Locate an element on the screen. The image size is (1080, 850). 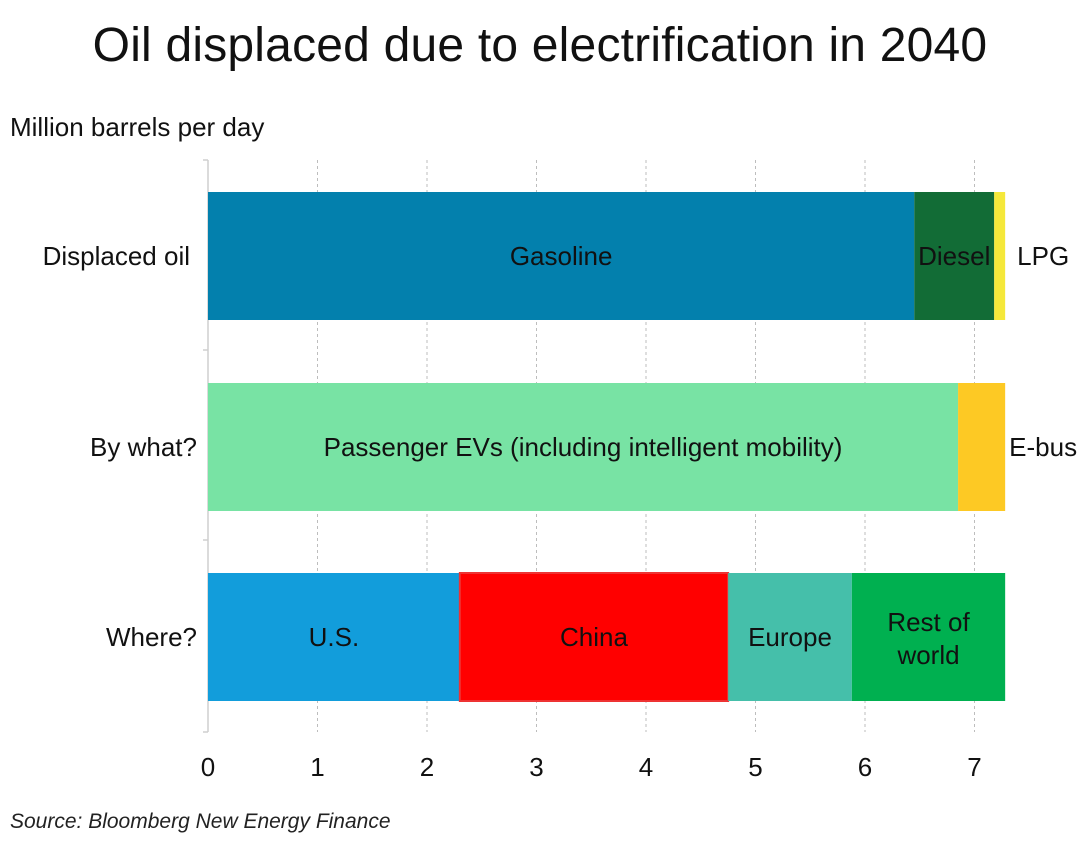
segment-label: Diesel is located at coordinates (954, 256).